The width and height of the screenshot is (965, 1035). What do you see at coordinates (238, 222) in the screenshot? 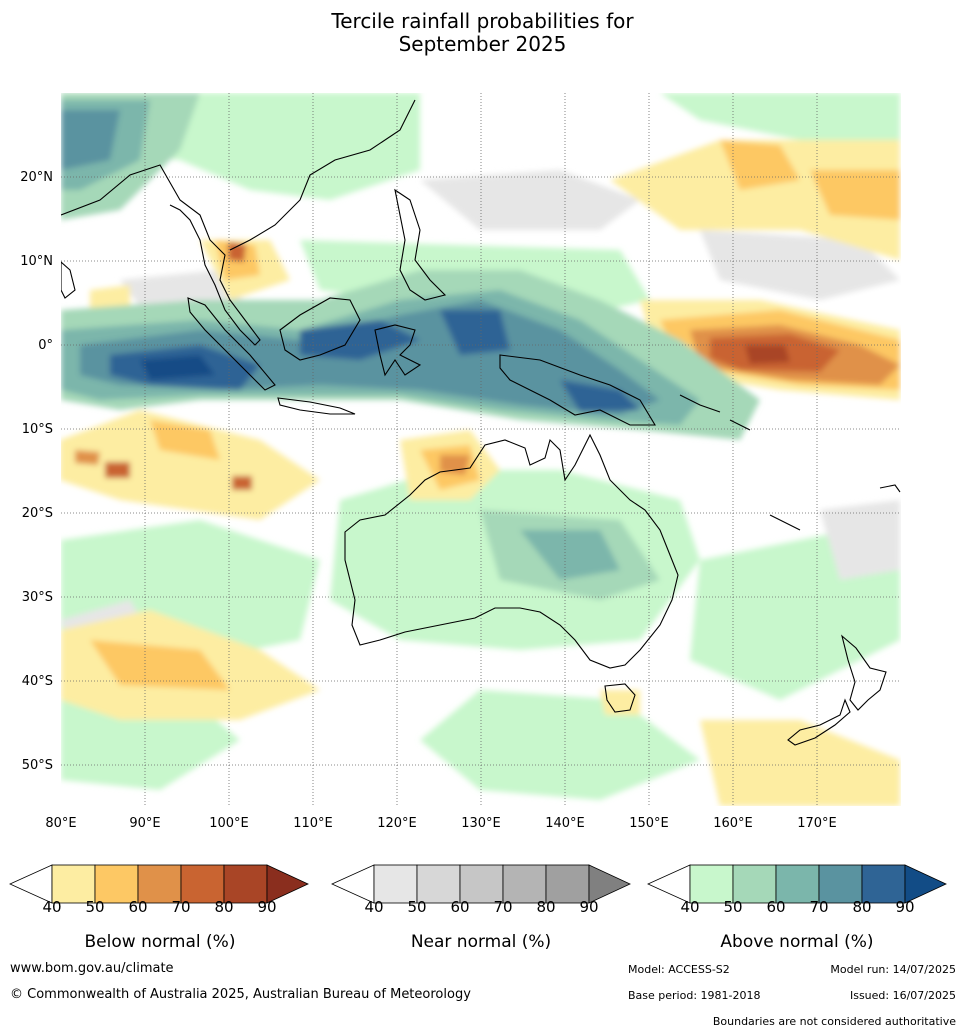
I see `mainland-asia-coast` at bounding box center [238, 222].